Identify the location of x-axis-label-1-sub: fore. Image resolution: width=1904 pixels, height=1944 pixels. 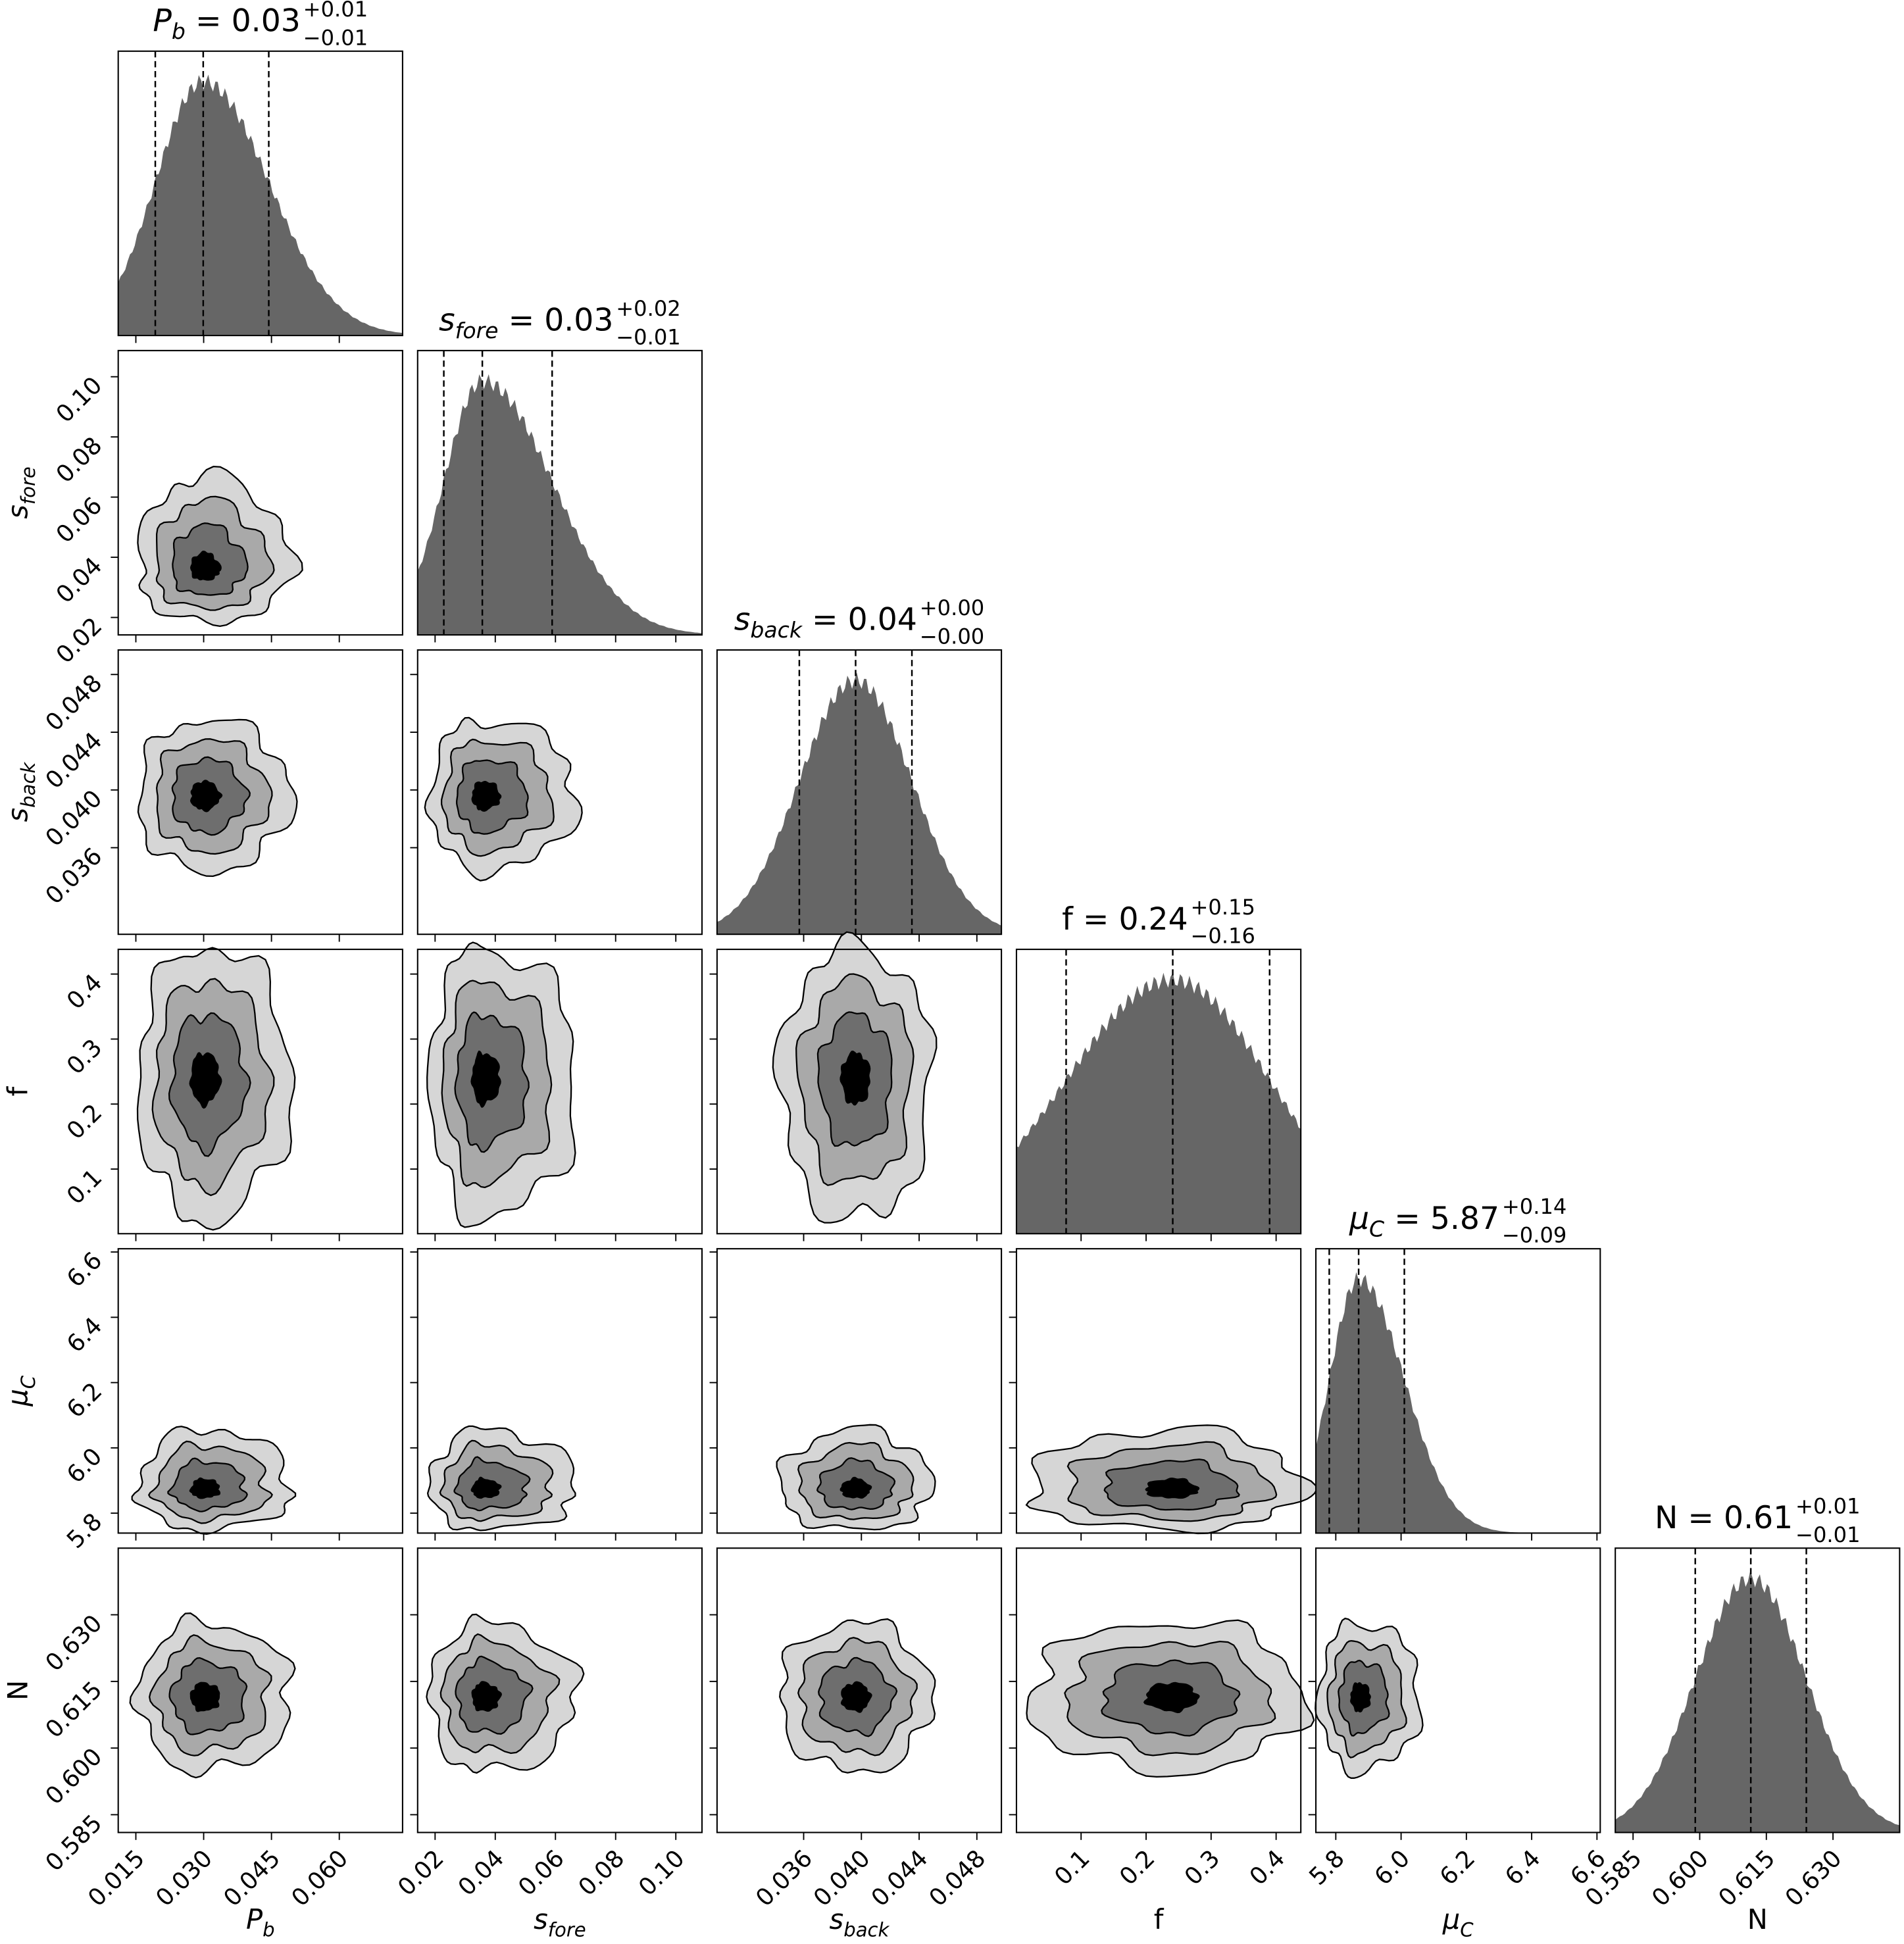
(567, 1929).